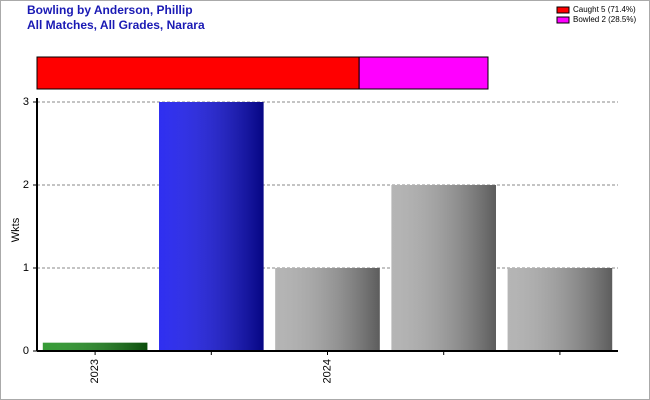  Describe the element at coordinates (95, 371) in the screenshot. I see `x-tick-label: 2023` at that location.